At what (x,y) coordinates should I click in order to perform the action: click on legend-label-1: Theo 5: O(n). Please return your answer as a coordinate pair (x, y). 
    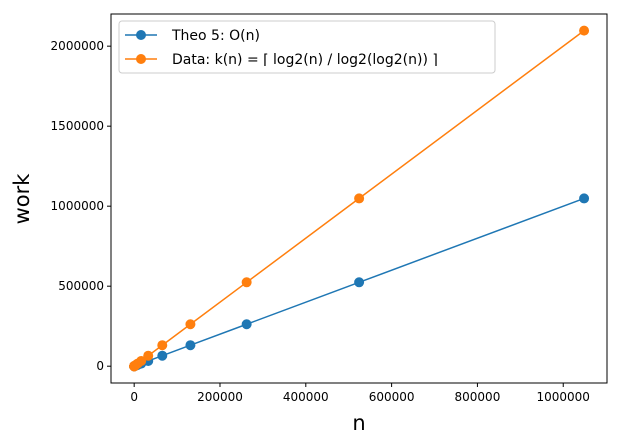
    Looking at the image, I should click on (215, 36).